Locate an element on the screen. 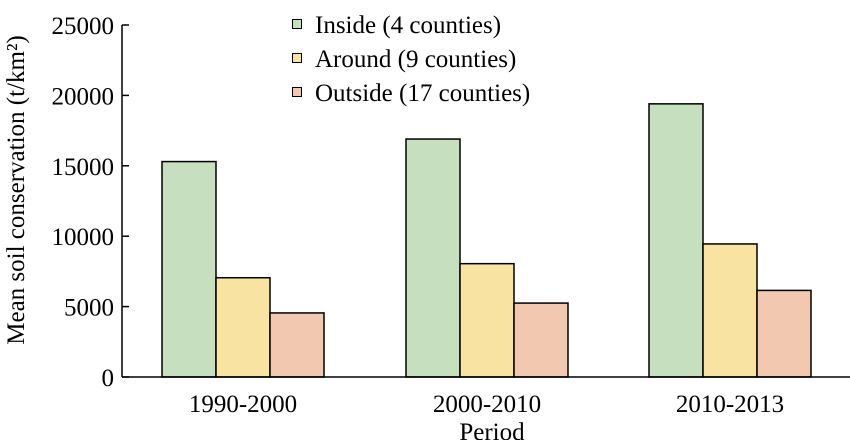 The width and height of the screenshot is (850, 440). y-tick-label: 10000 is located at coordinates (83, 237).